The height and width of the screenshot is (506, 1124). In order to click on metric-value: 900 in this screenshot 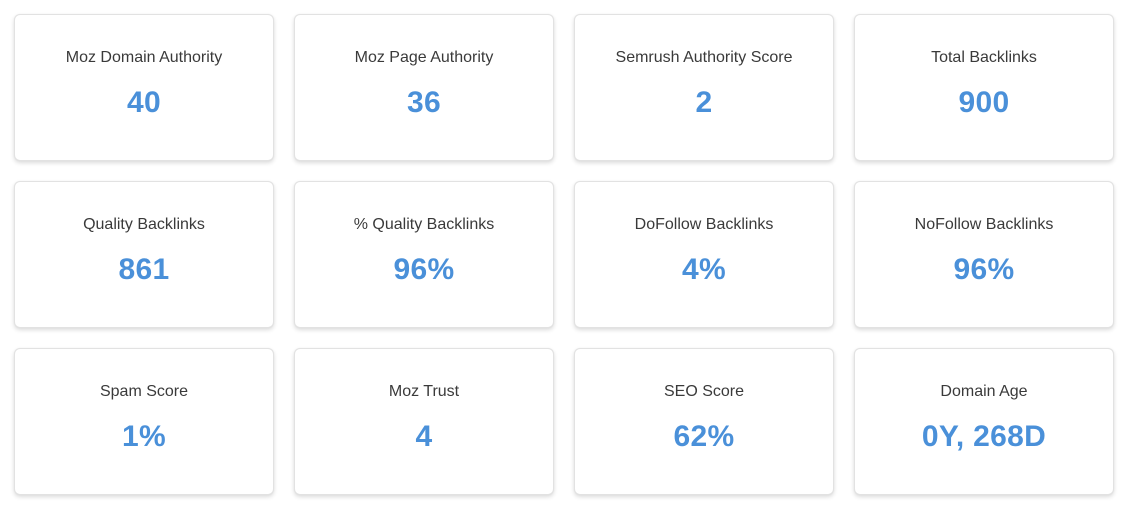, I will do `click(984, 102)`.